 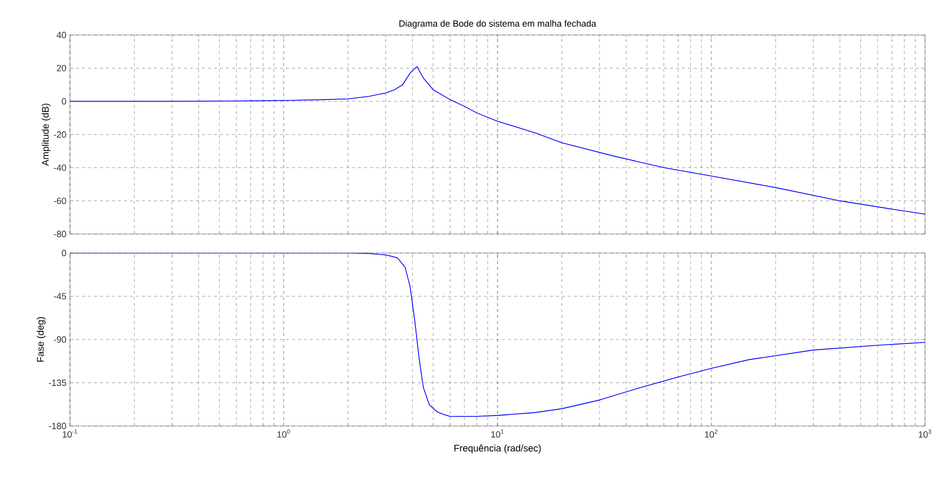 What do you see at coordinates (61, 35) in the screenshot?
I see `y-tick-label: 40` at bounding box center [61, 35].